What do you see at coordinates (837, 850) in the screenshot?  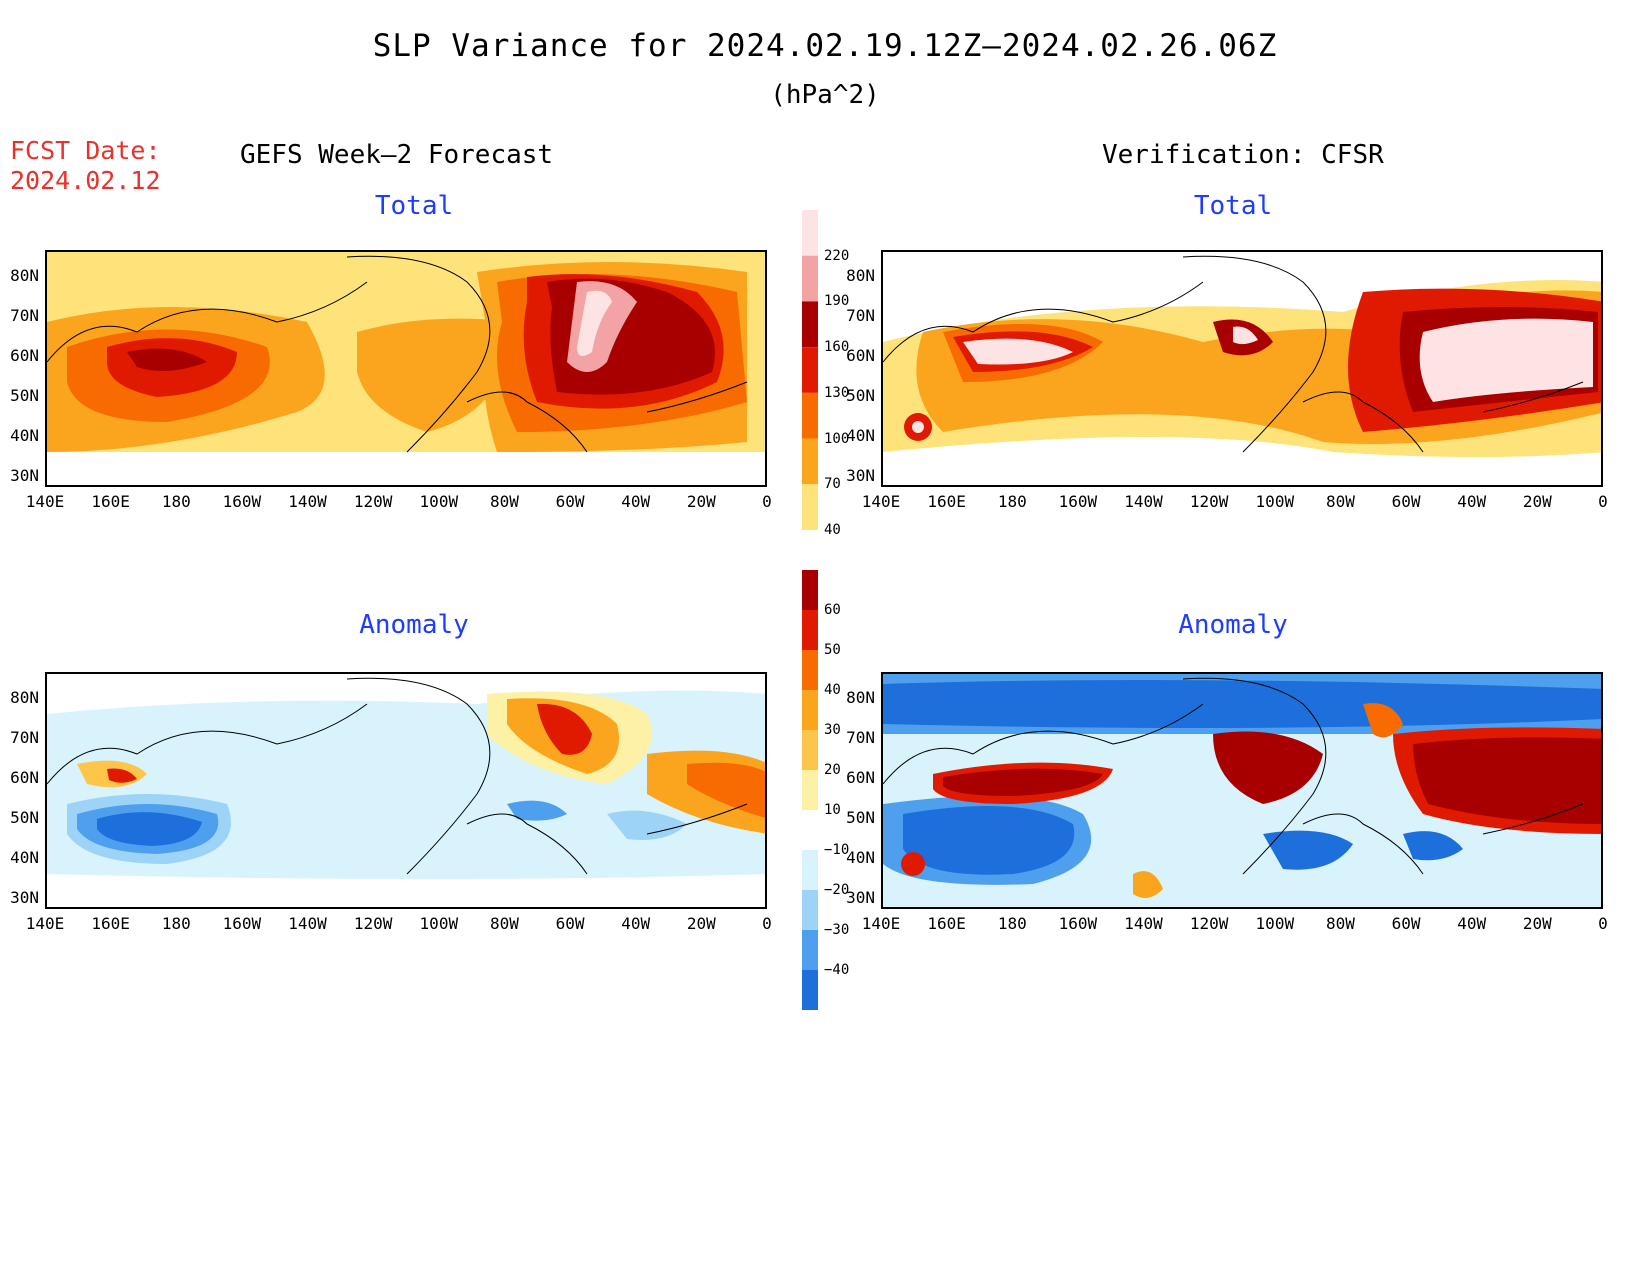 I see `colorbar-level-label: −10` at bounding box center [837, 850].